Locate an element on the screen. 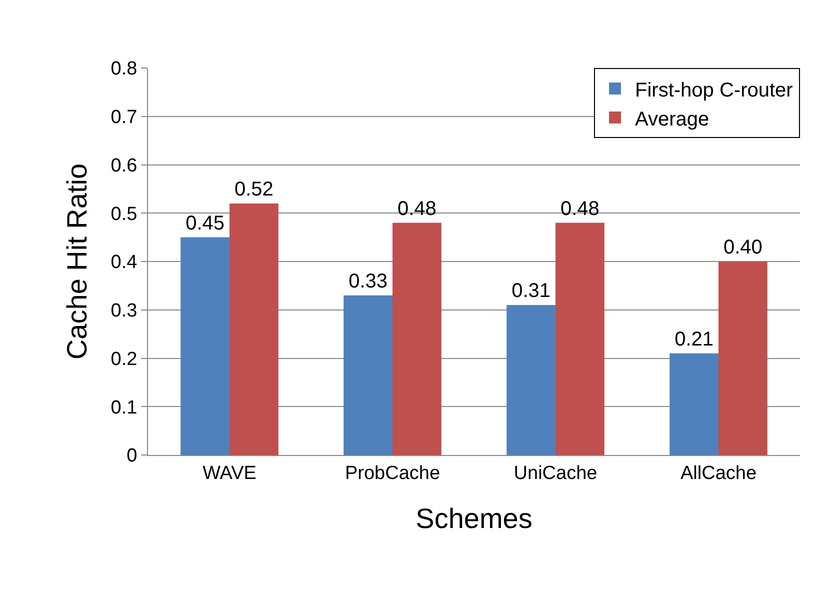  x-axis-title: Schemes is located at coordinates (474, 518).